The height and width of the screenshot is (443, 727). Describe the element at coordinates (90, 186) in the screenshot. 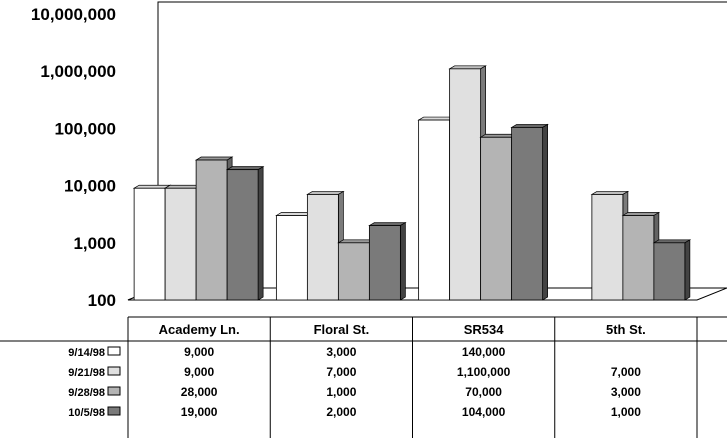

I see `y-tick-label: 10,000` at that location.